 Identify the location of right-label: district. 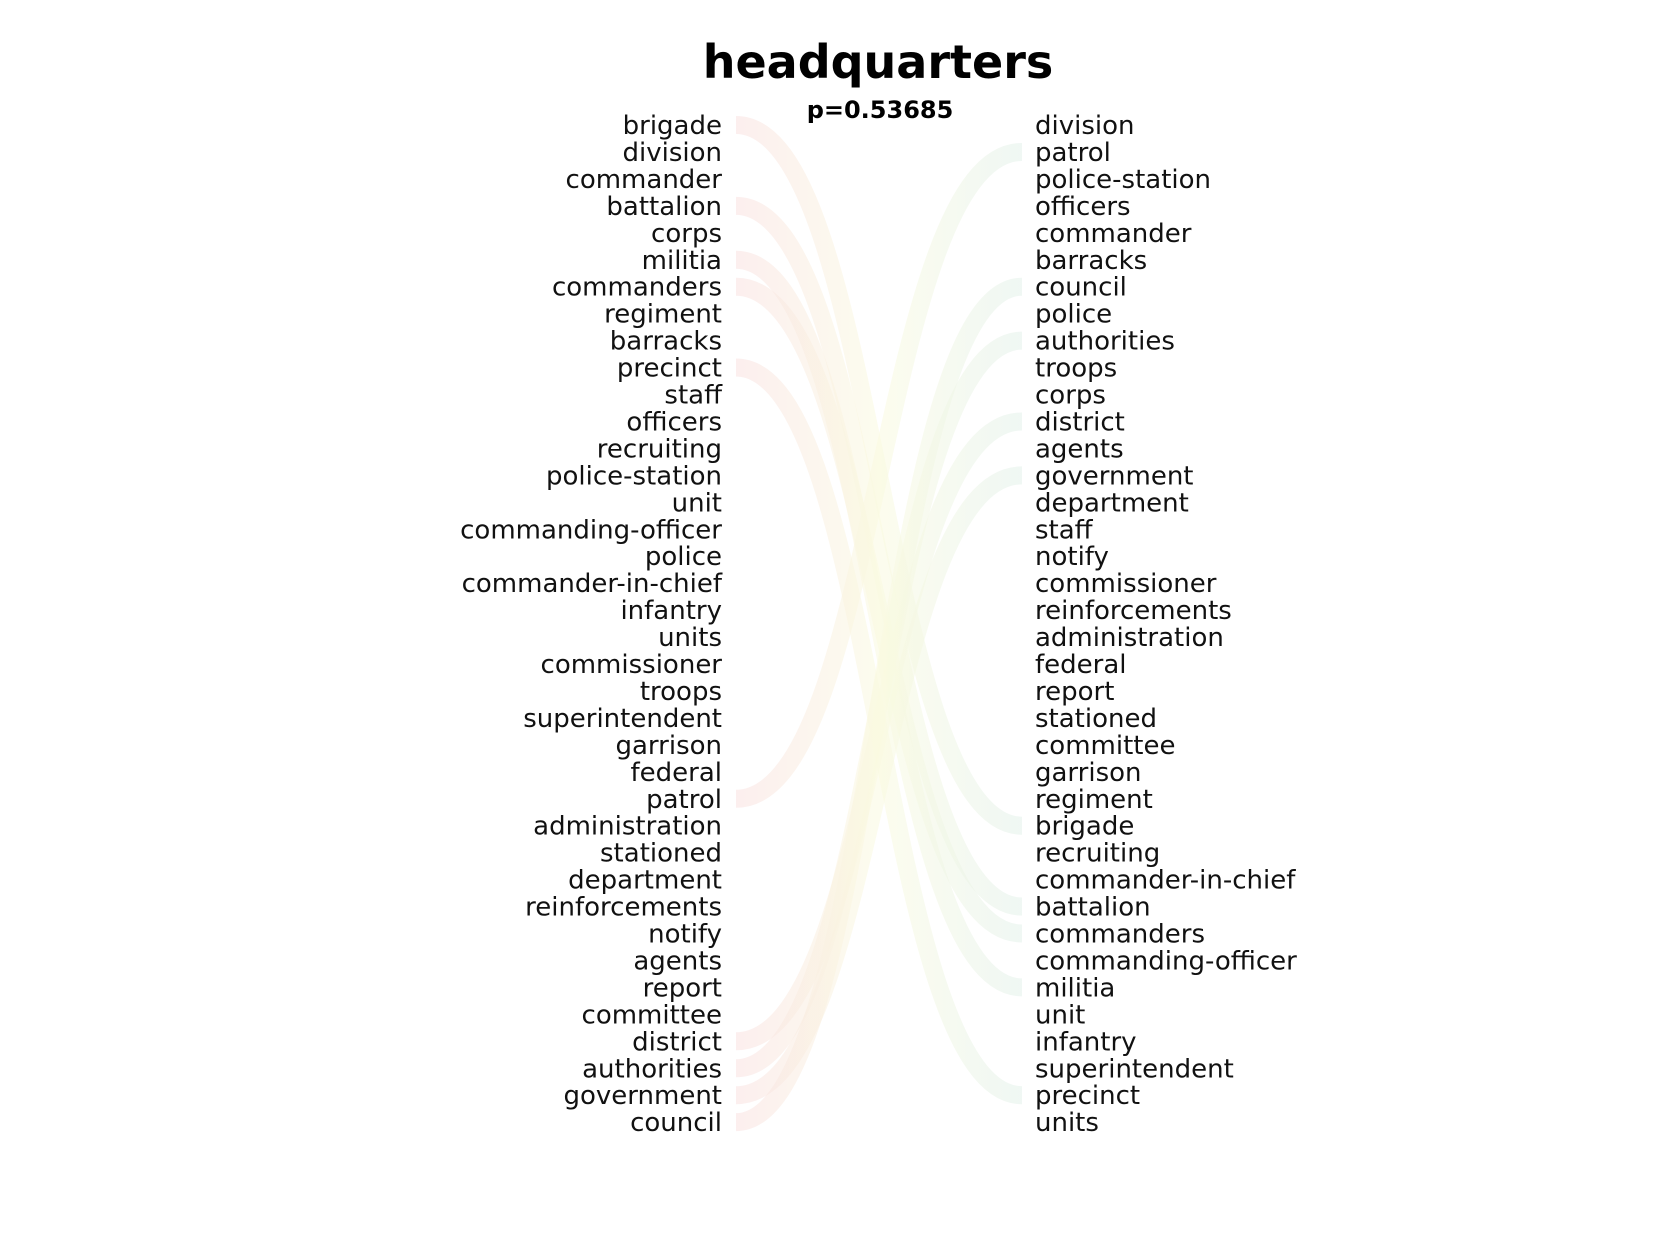
(1080, 422).